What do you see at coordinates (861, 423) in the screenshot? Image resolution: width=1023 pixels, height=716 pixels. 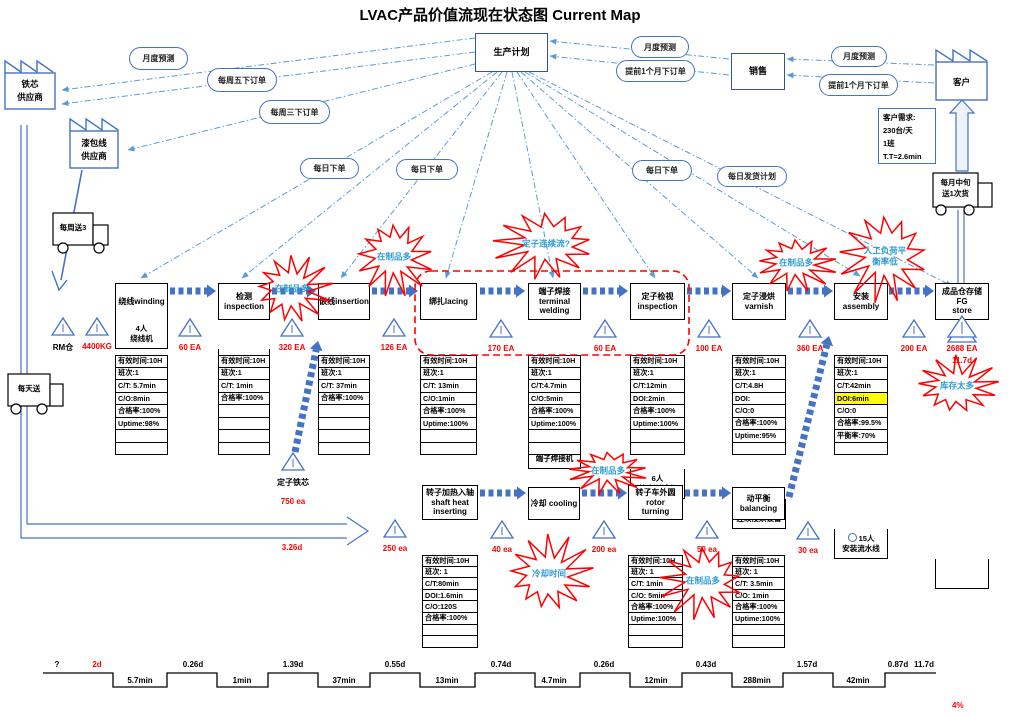 I see `process-metric-row: 合格率:99.5%` at bounding box center [861, 423].